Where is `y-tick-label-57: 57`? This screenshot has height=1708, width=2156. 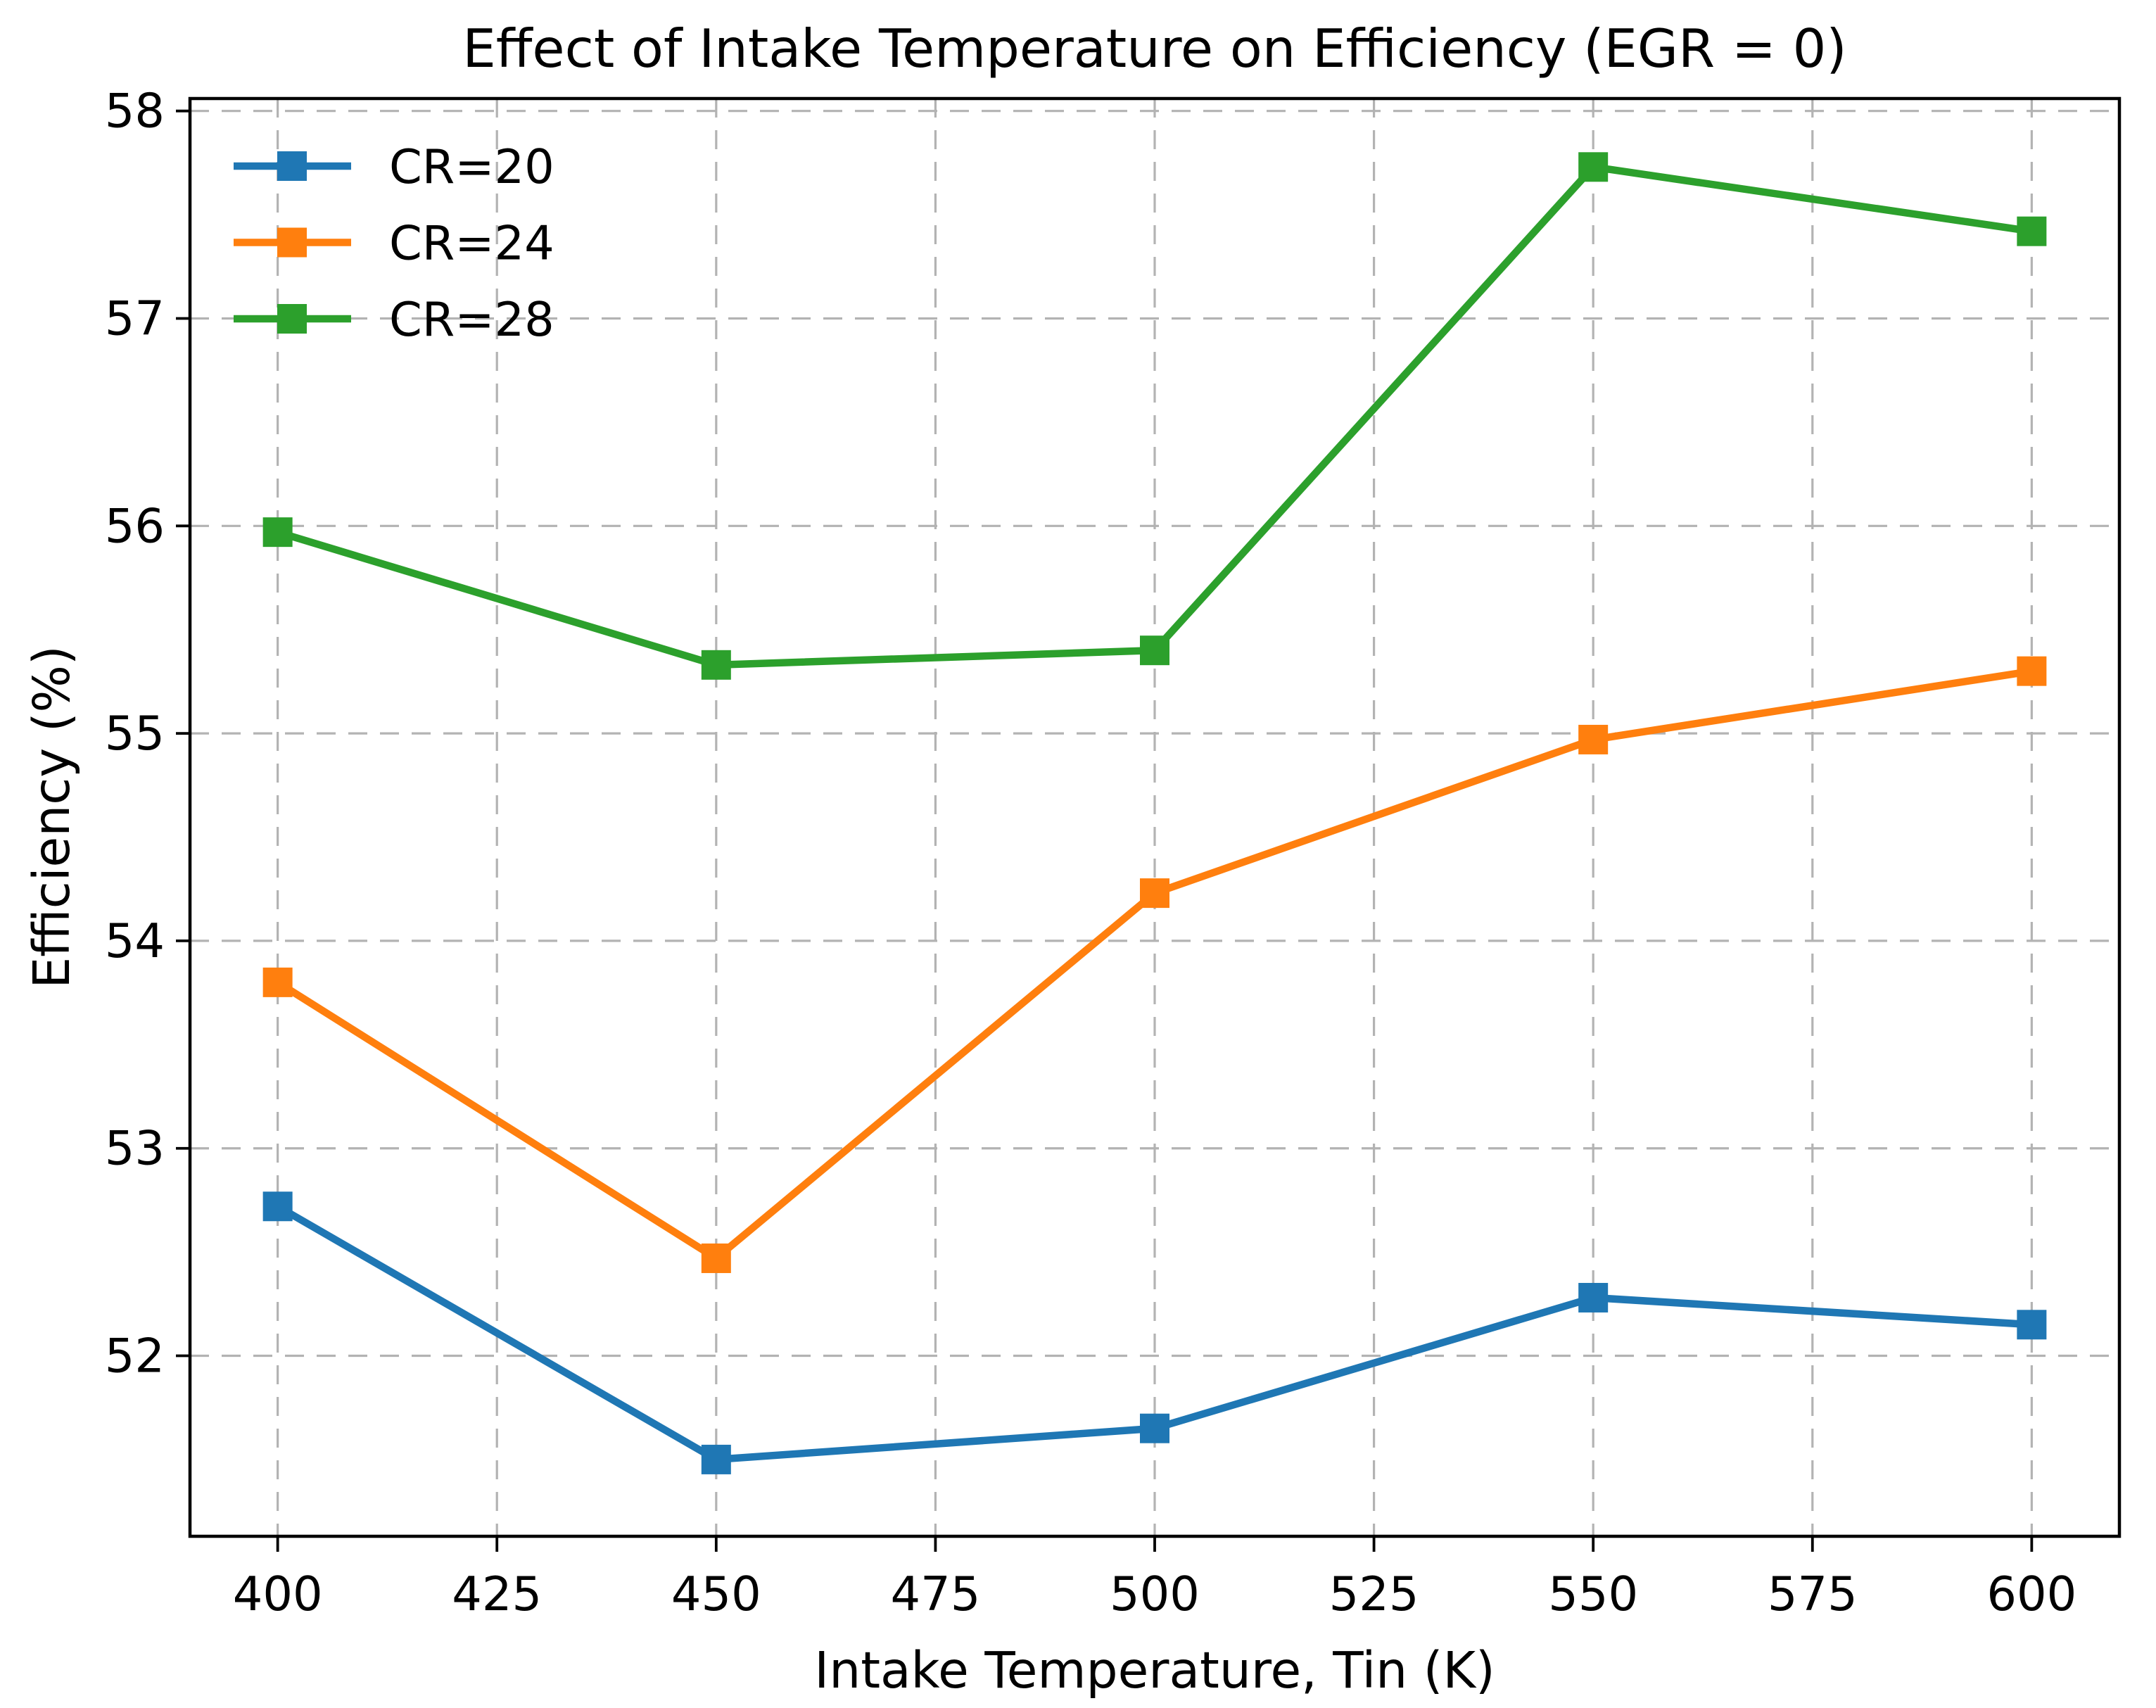 y-tick-label-57: 57 is located at coordinates (135, 318).